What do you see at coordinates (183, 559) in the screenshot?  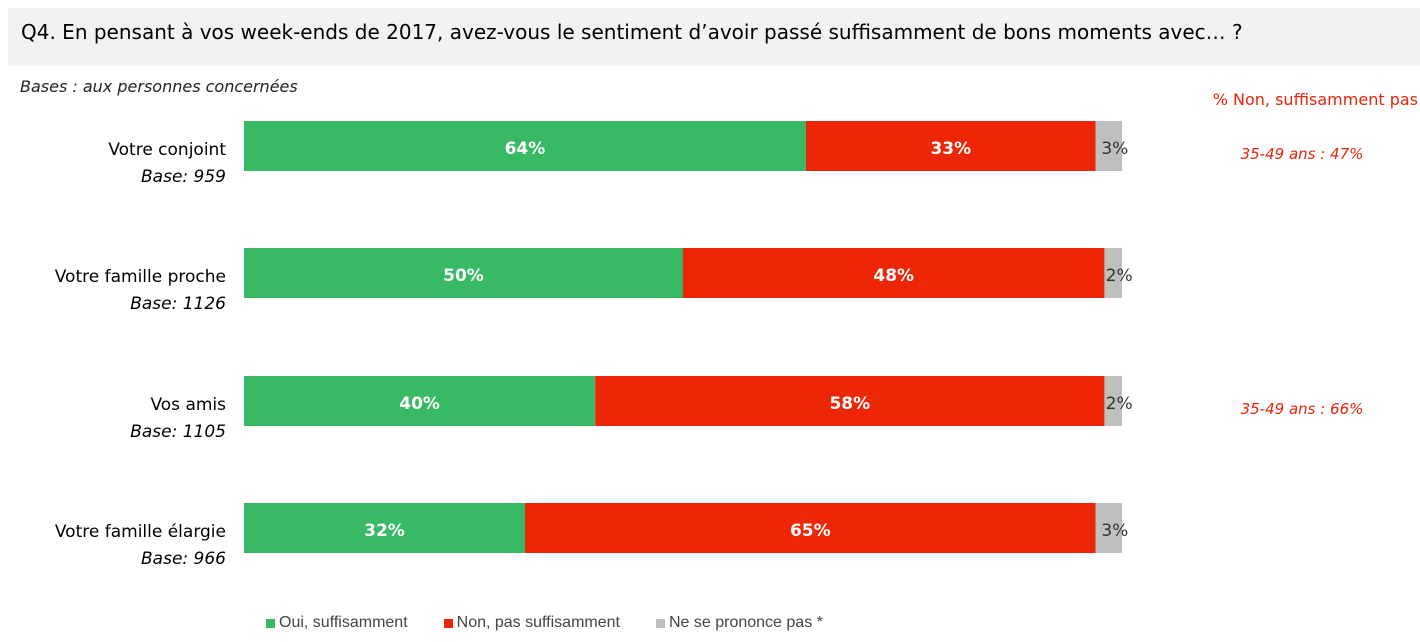 I see `category-base: Base: 966` at bounding box center [183, 559].